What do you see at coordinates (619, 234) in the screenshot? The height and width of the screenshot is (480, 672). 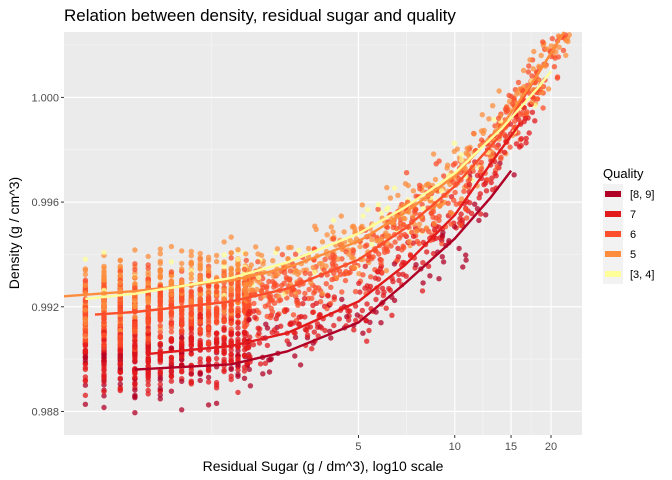 I see `legend-item: 6` at bounding box center [619, 234].